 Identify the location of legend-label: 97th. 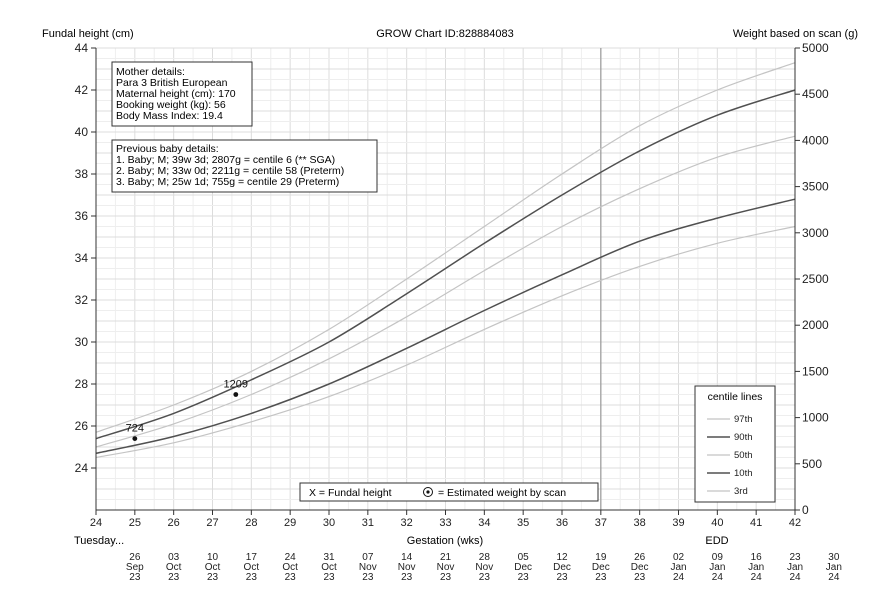
(743, 419).